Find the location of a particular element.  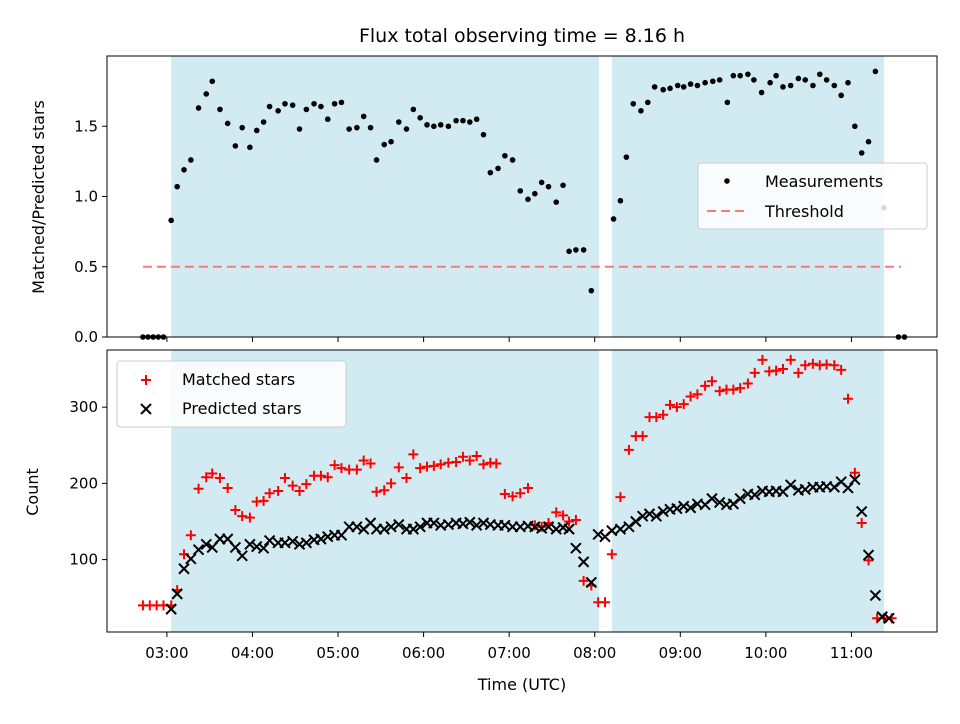

legend-label-predicted: Predicted stars is located at coordinates (242, 408).